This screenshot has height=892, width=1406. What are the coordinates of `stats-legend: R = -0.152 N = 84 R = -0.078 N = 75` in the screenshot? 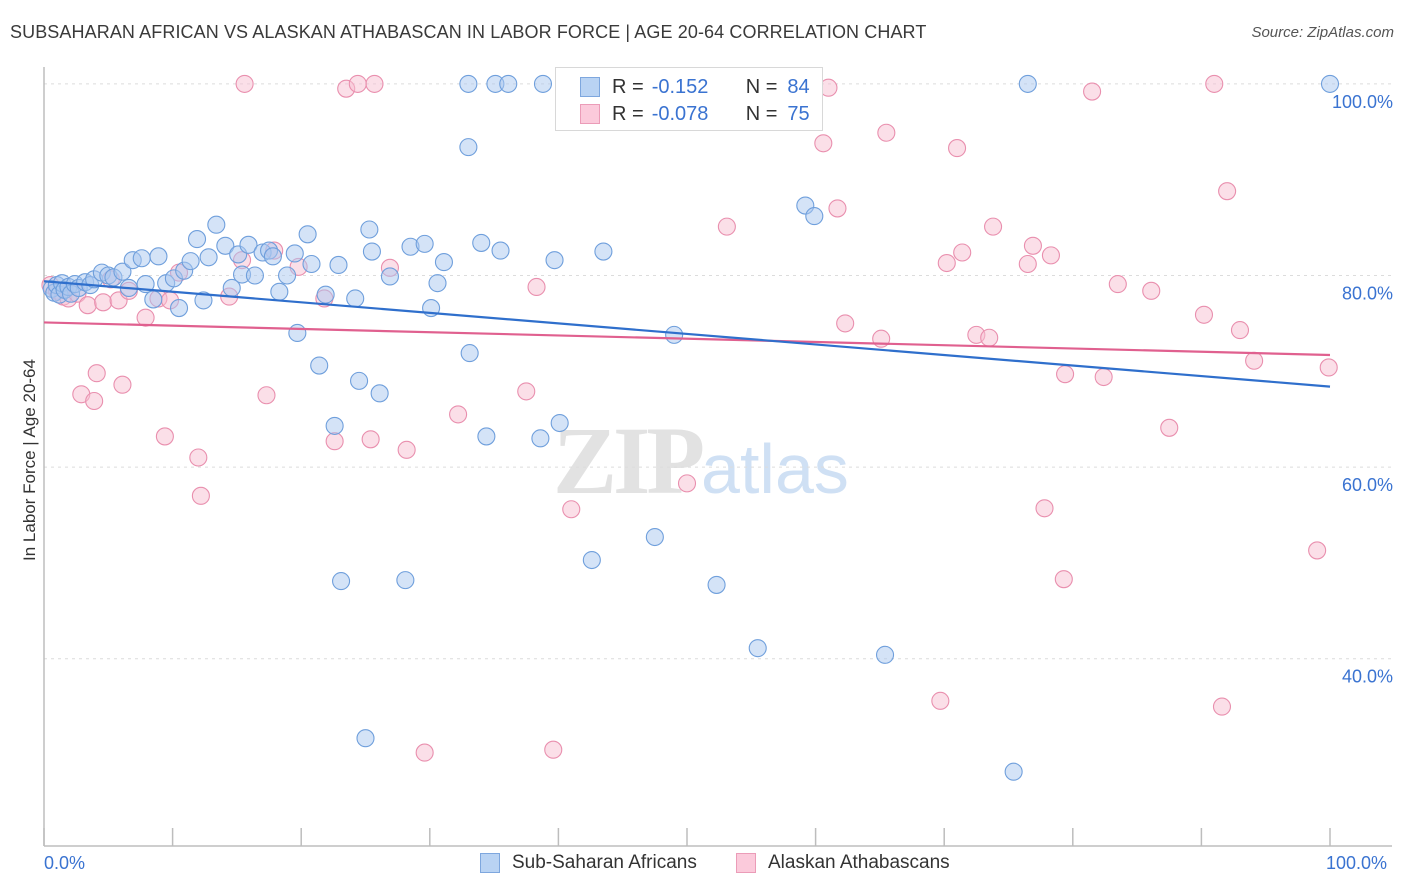 It's located at (689, 99).